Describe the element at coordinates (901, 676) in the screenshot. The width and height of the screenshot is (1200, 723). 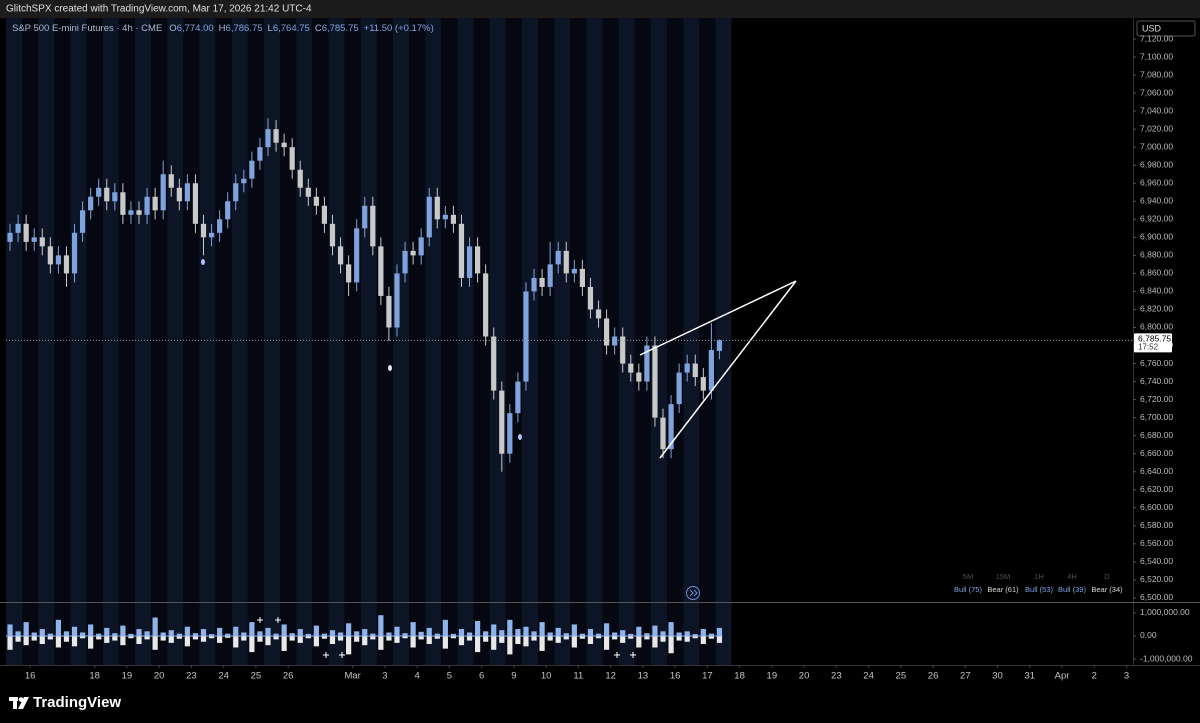
I see `x-tick-label: 25` at that location.